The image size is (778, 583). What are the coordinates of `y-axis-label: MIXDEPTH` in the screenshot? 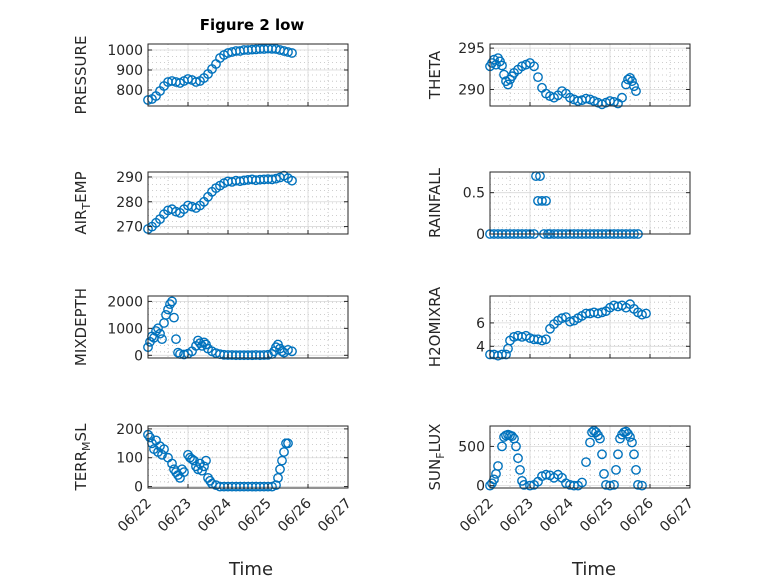 It's located at (81, 327).